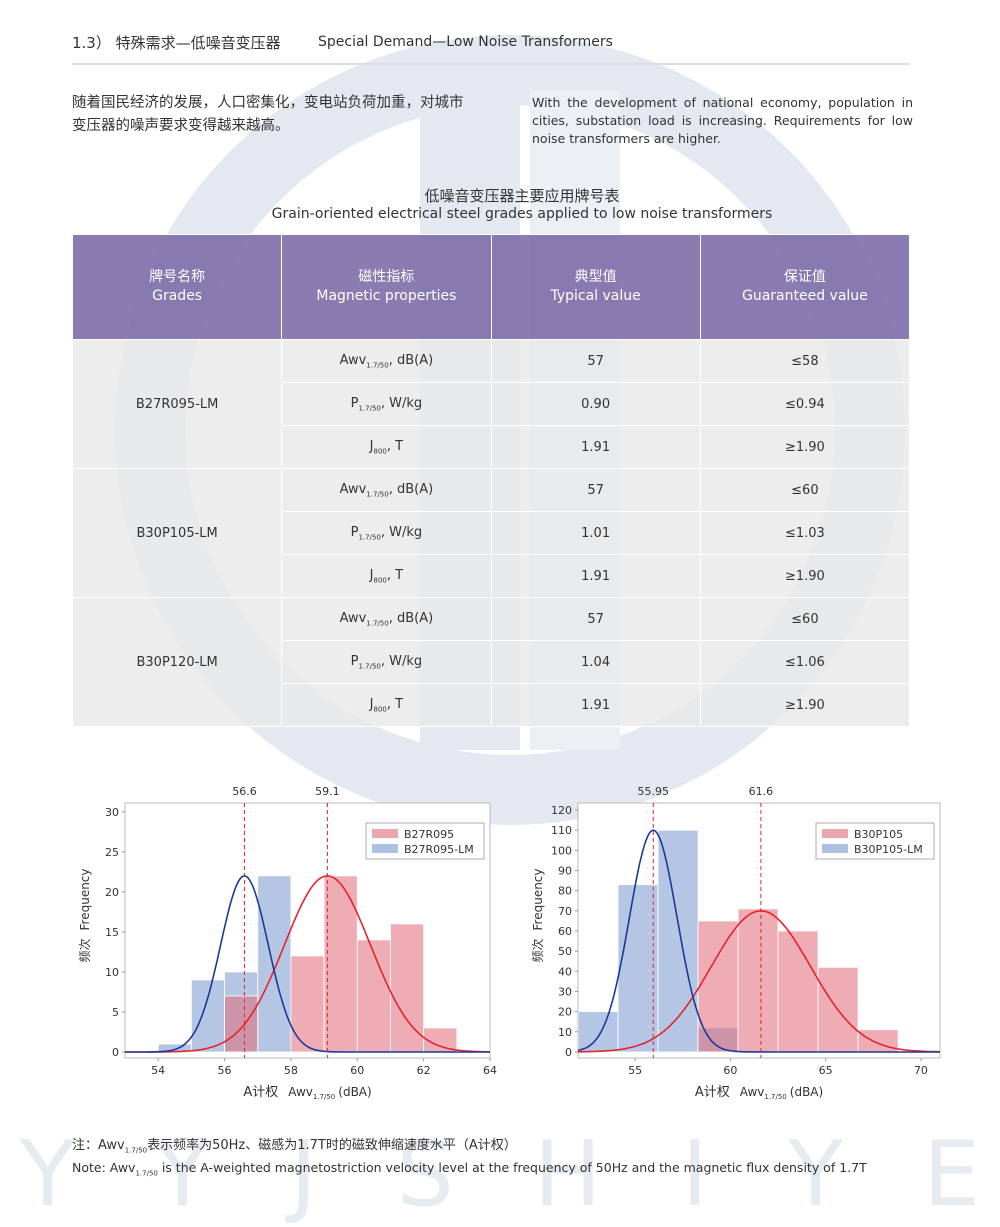 Image resolution: width=1000 pixels, height=1227 pixels. Describe the element at coordinates (805, 533) in the screenshot. I see `guaranteed-cell: ≤1.03` at that location.